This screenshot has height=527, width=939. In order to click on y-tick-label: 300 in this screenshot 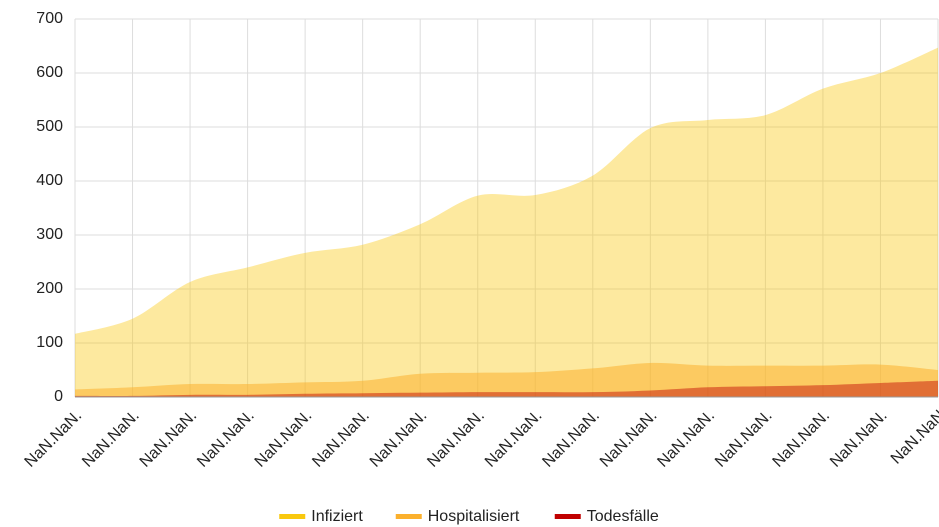, I will do `click(49, 234)`.